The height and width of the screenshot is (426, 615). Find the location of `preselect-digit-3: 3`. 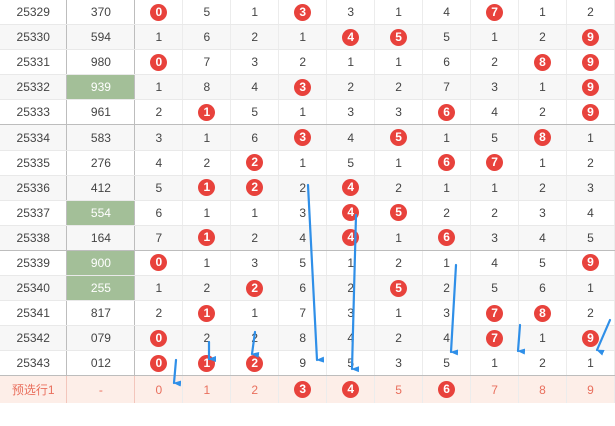

preselect-digit-3: 3 is located at coordinates (303, 389).